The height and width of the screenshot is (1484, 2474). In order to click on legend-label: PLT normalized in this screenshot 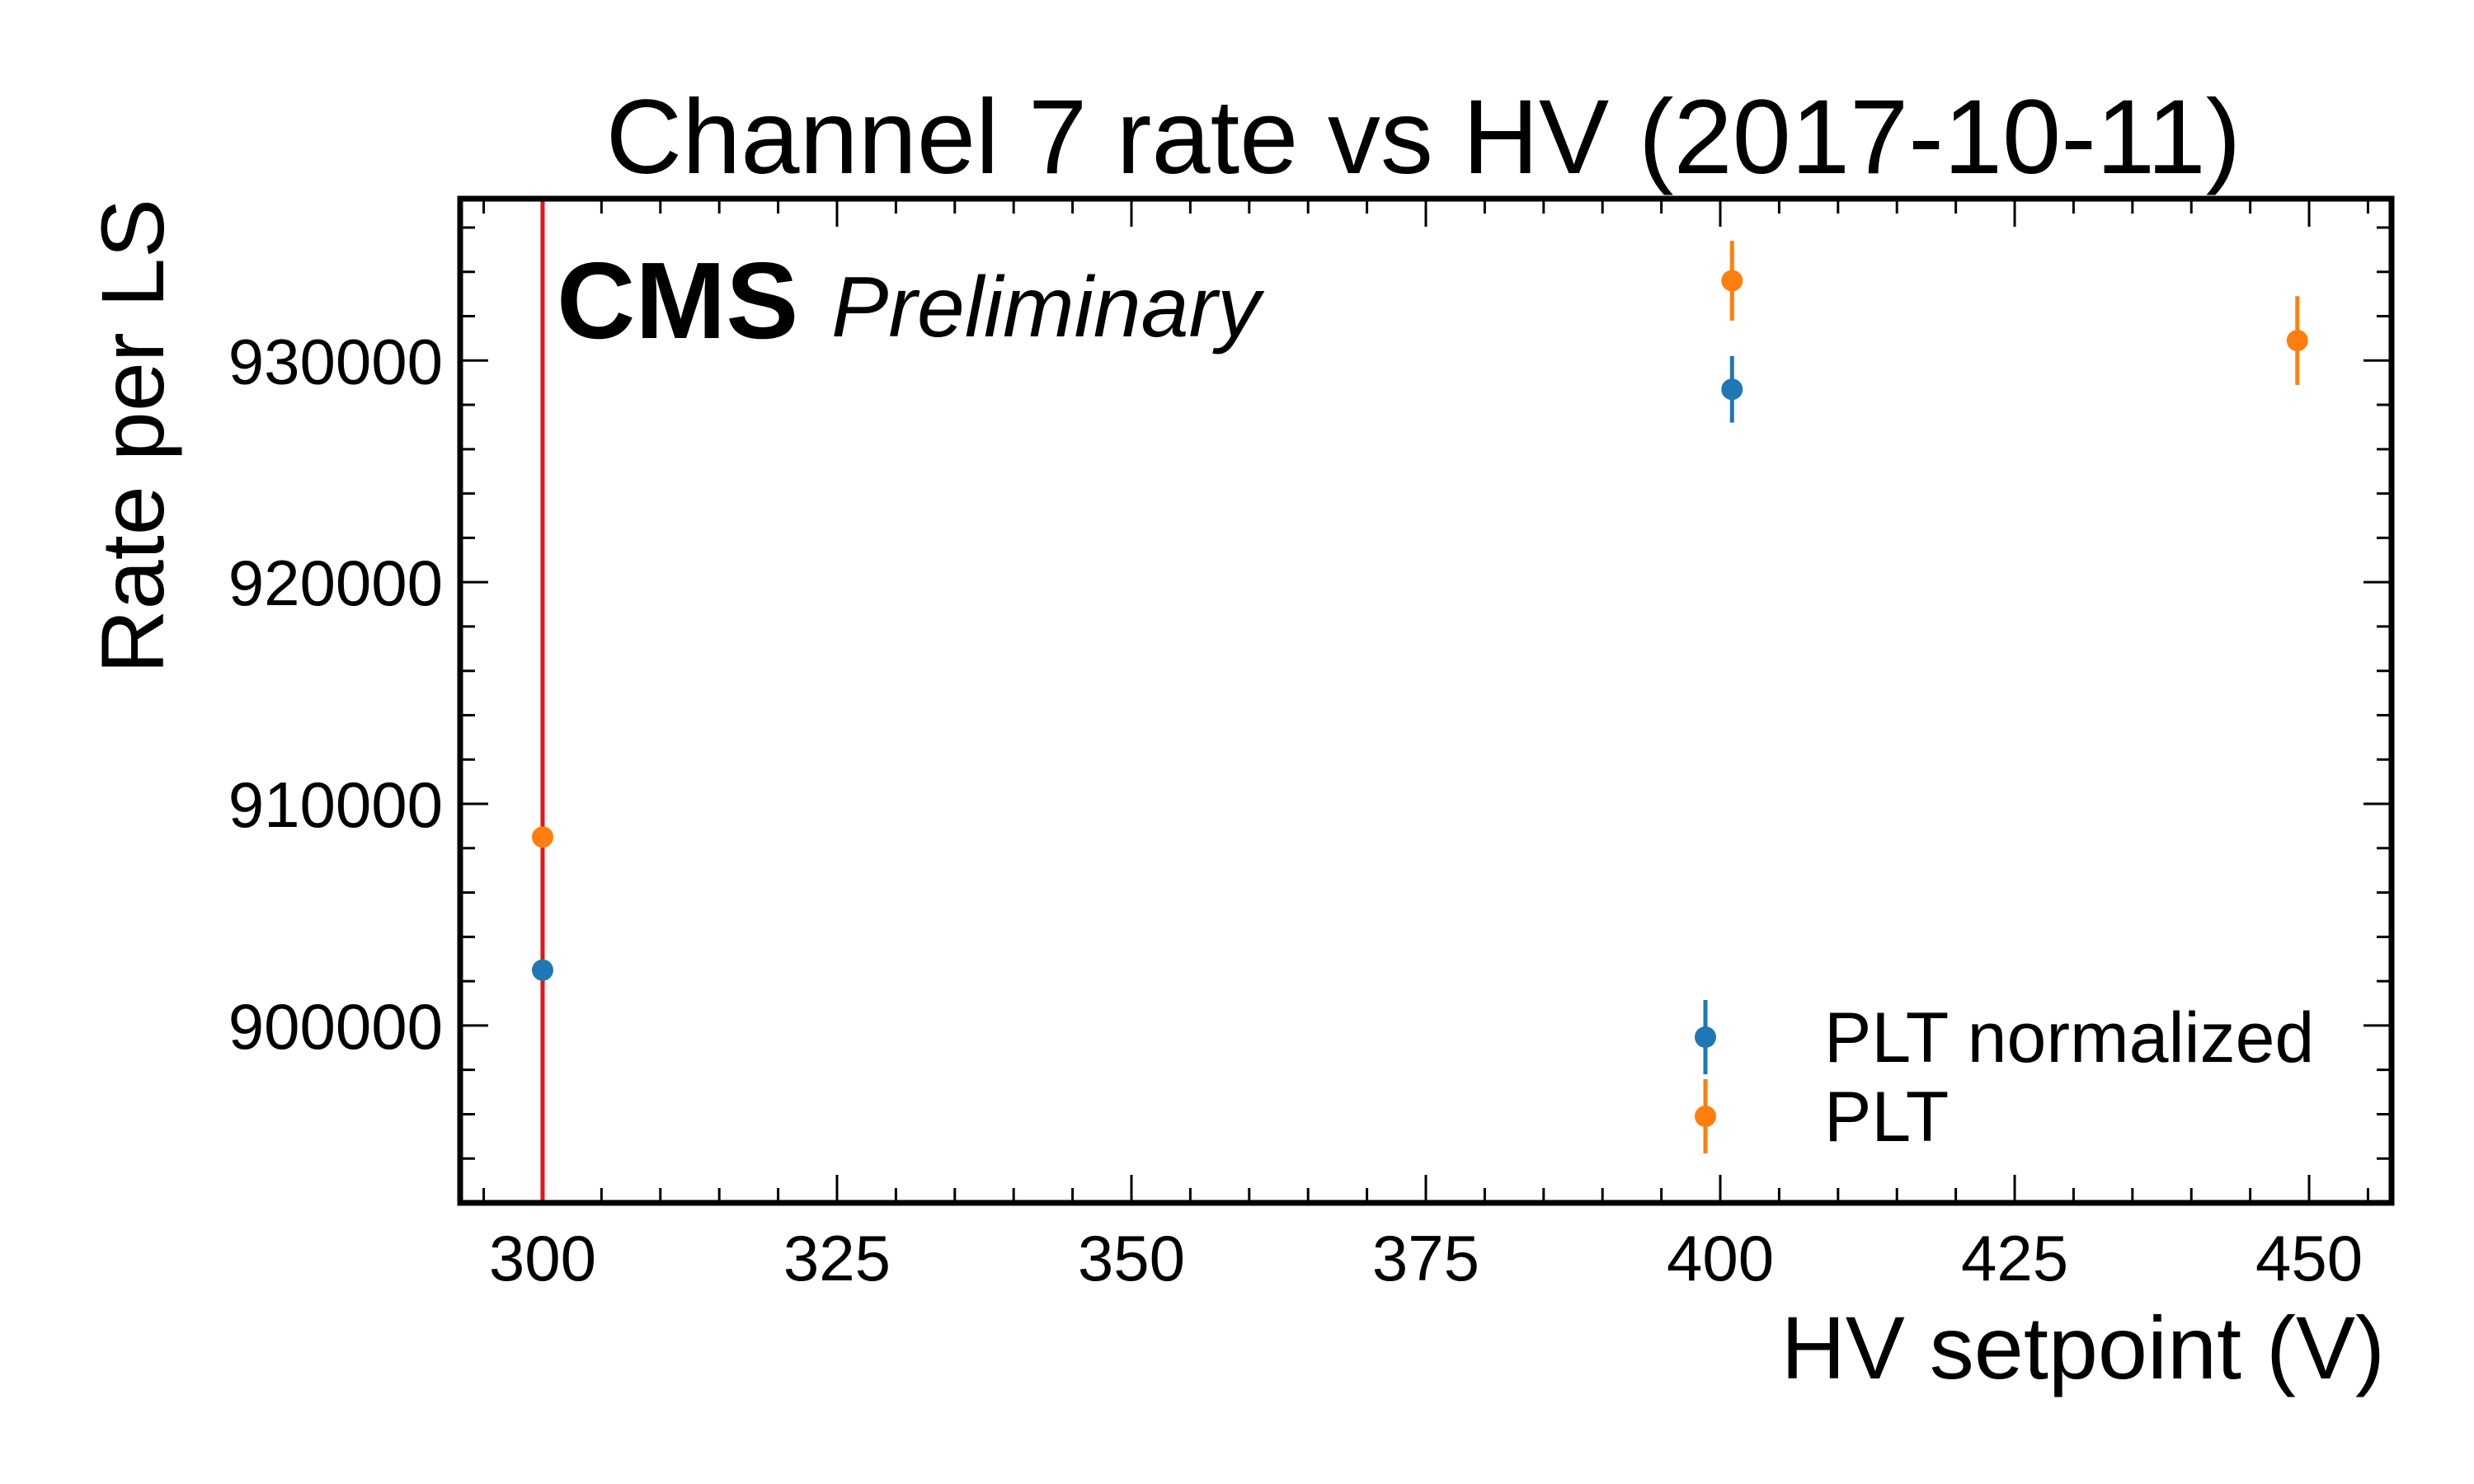, I will do `click(2069, 1038)`.